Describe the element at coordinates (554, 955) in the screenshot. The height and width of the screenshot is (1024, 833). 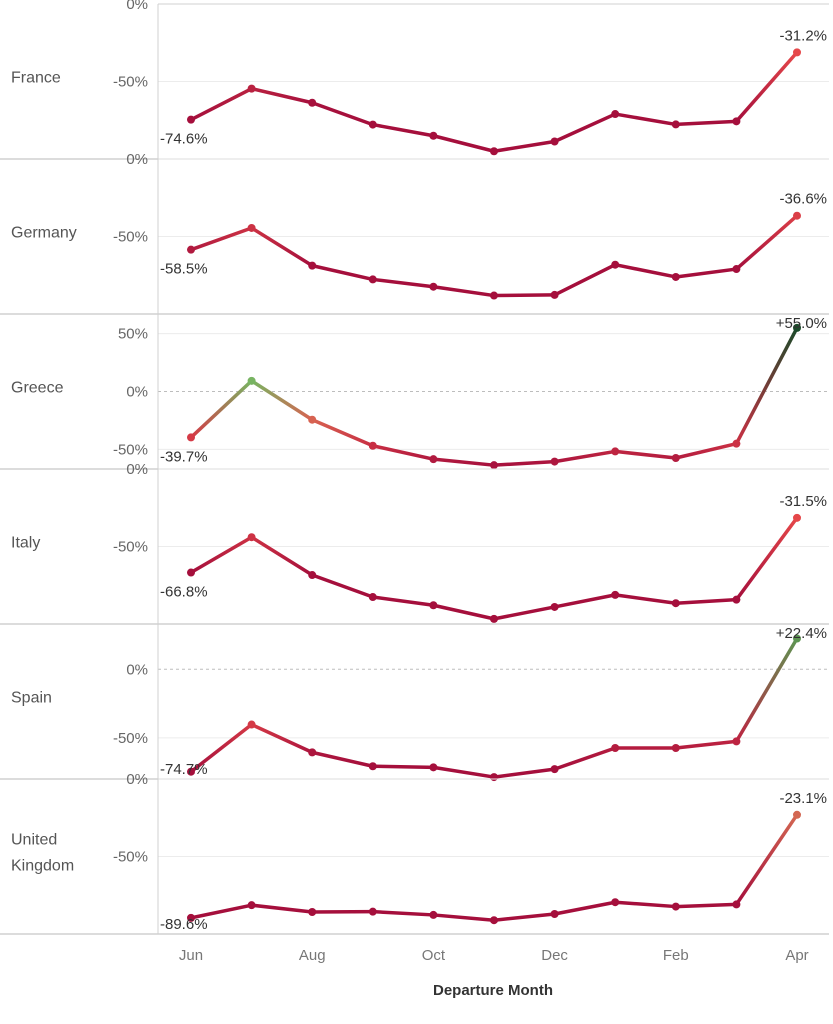
I see `x-tick-label: Dec` at that location.